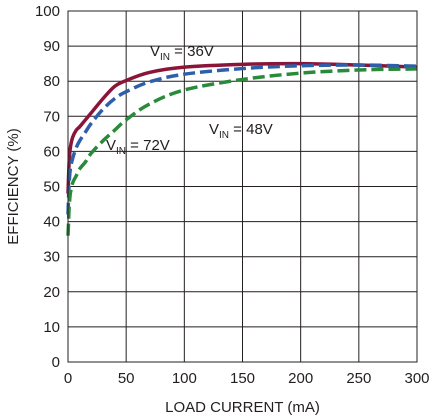 The height and width of the screenshot is (419, 435). What do you see at coordinates (242, 407) in the screenshot?
I see `x-axis-title: LOAD CURRENT (mA)` at bounding box center [242, 407].